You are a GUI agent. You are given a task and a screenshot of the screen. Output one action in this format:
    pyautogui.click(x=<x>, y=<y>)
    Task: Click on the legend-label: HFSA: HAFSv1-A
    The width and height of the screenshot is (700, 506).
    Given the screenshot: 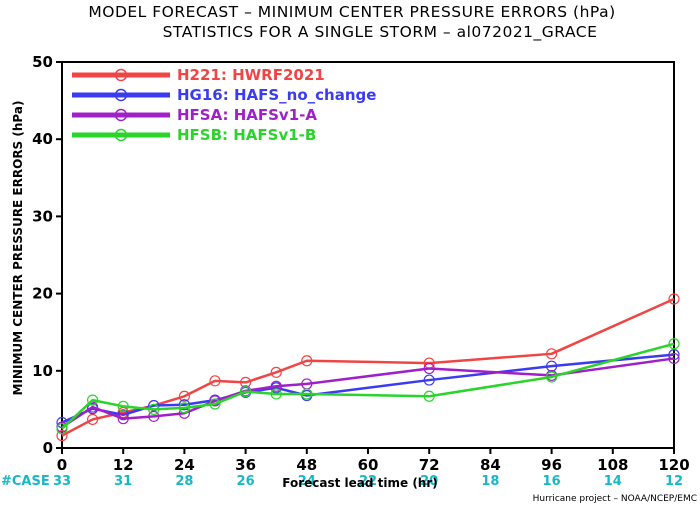 What is the action you would take?
    pyautogui.click(x=247, y=115)
    